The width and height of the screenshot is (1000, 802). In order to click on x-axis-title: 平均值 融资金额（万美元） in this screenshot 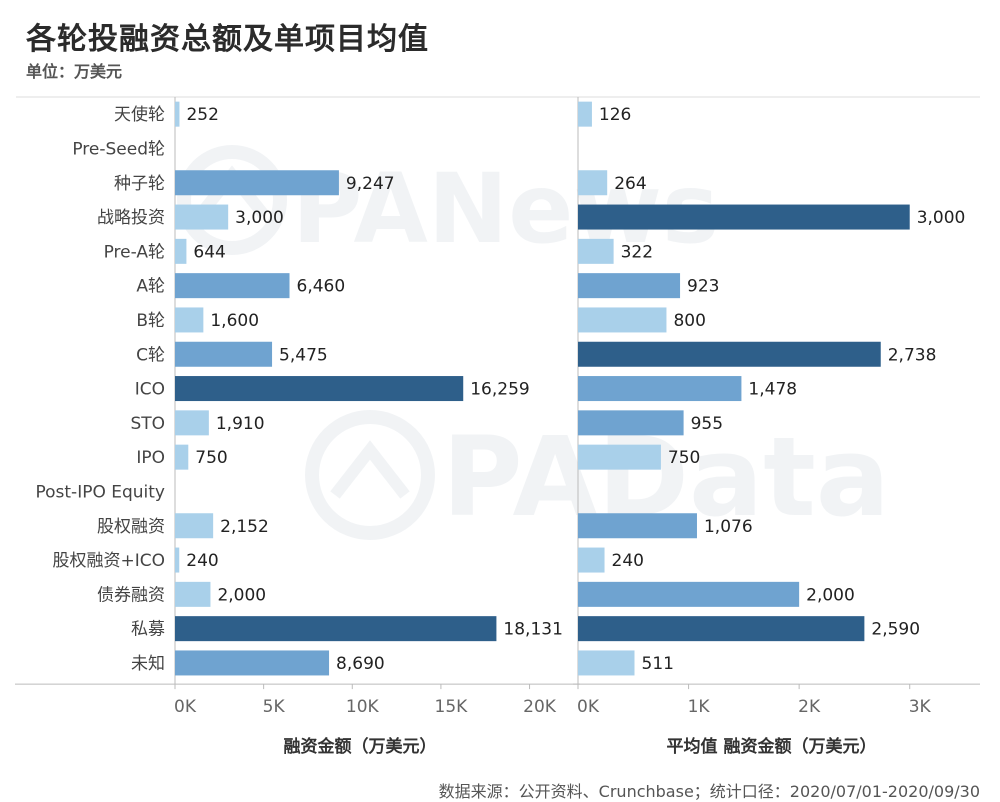, I will do `click(772, 746)`.